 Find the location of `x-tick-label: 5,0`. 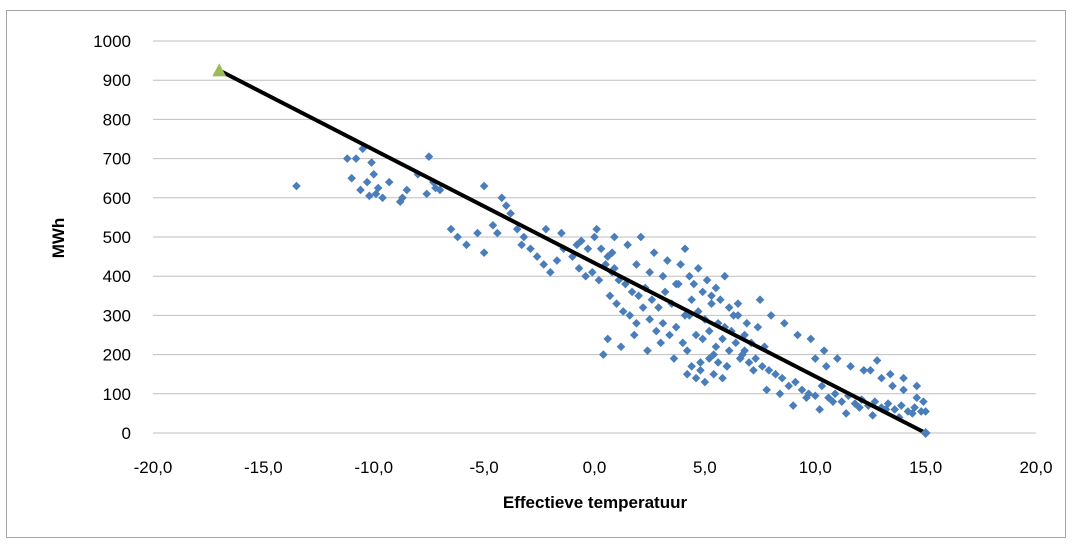

x-tick-label: 5,0 is located at coordinates (705, 467).